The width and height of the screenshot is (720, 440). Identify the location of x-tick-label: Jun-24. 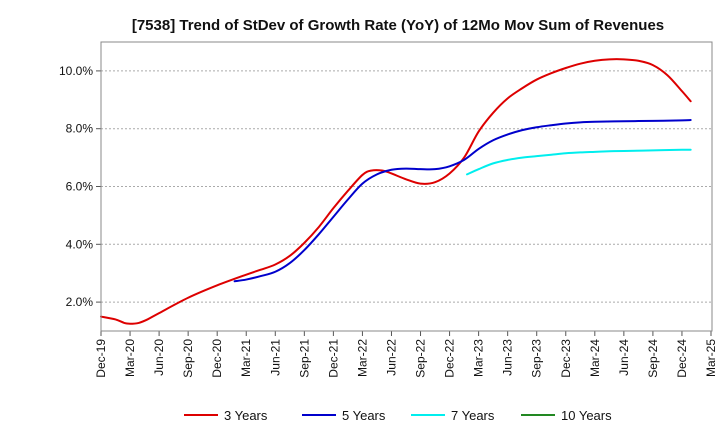
(624, 357).